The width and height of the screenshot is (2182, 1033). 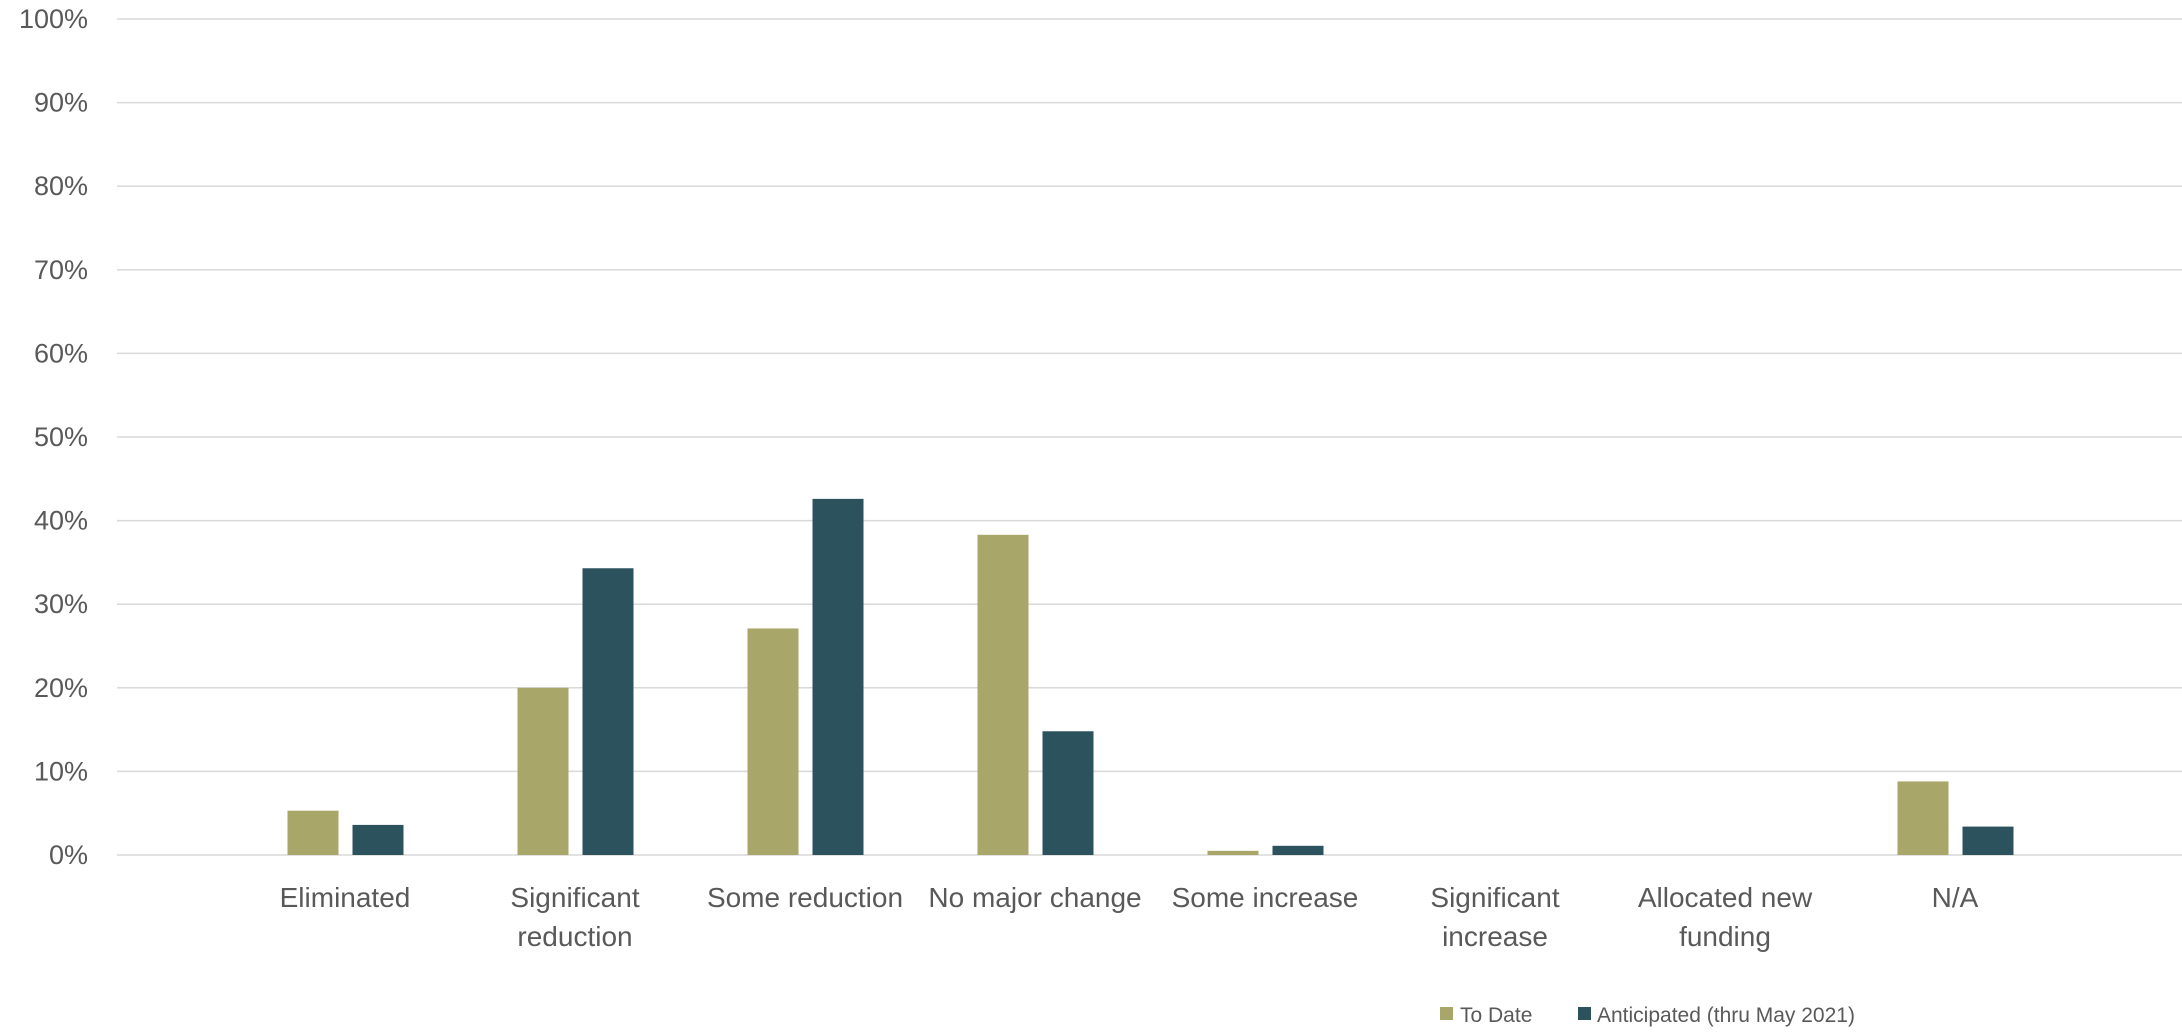 What do you see at coordinates (1496, 1015) in the screenshot?
I see `legend-label: To Date` at bounding box center [1496, 1015].